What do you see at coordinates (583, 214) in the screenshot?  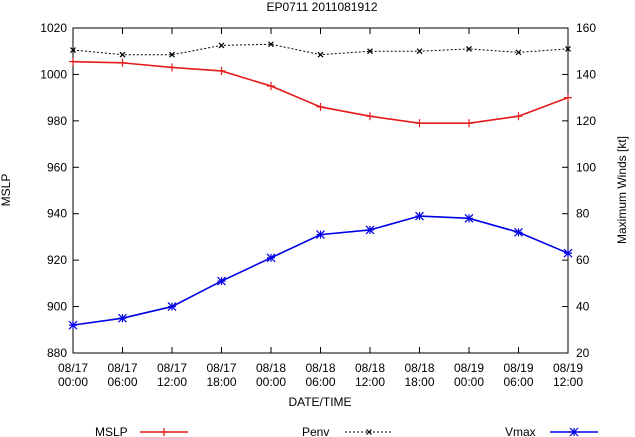 I see `y-tick-label-right: 80` at bounding box center [583, 214].